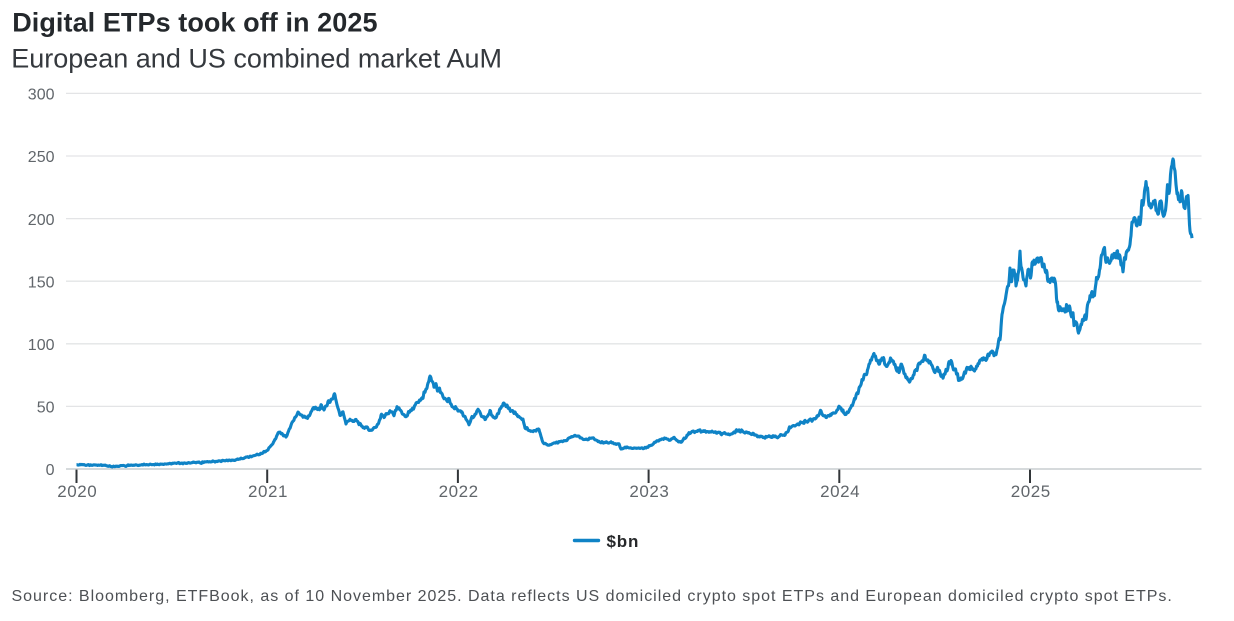  Describe the element at coordinates (41, 95) in the screenshot. I see `svg-text: 300` at that location.